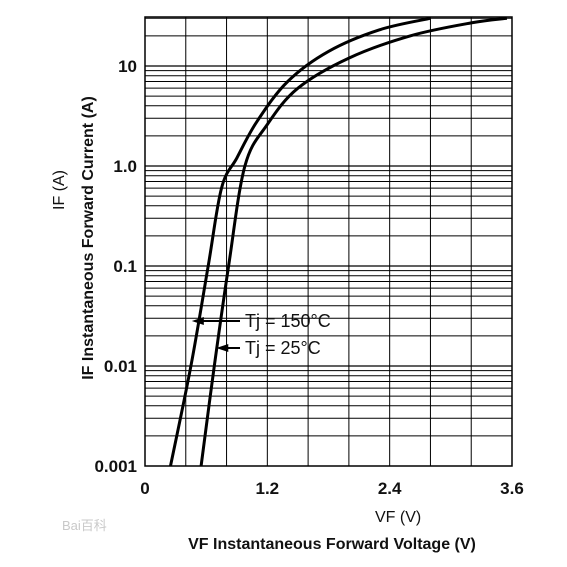  What do you see at coordinates (288, 321) in the screenshot?
I see `annotation-label: Tj = 150°C` at bounding box center [288, 321].